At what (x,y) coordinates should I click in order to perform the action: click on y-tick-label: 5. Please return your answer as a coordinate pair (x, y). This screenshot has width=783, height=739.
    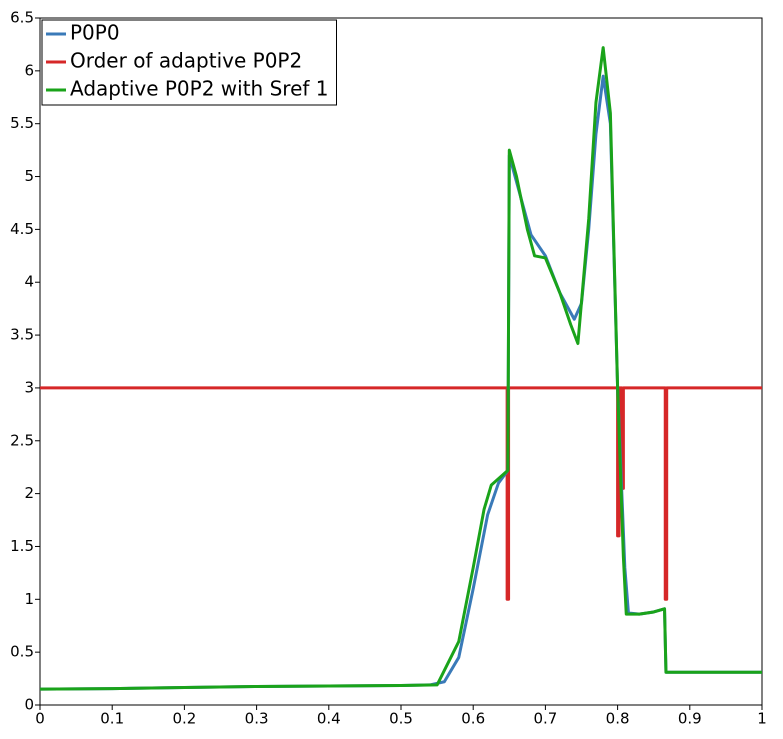
    Looking at the image, I should click on (29, 176).